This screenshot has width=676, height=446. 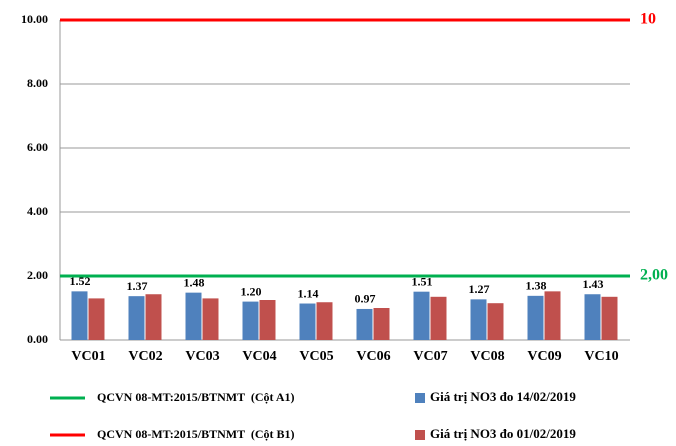 I want to click on data-label: 1.27, so click(x=479, y=289).